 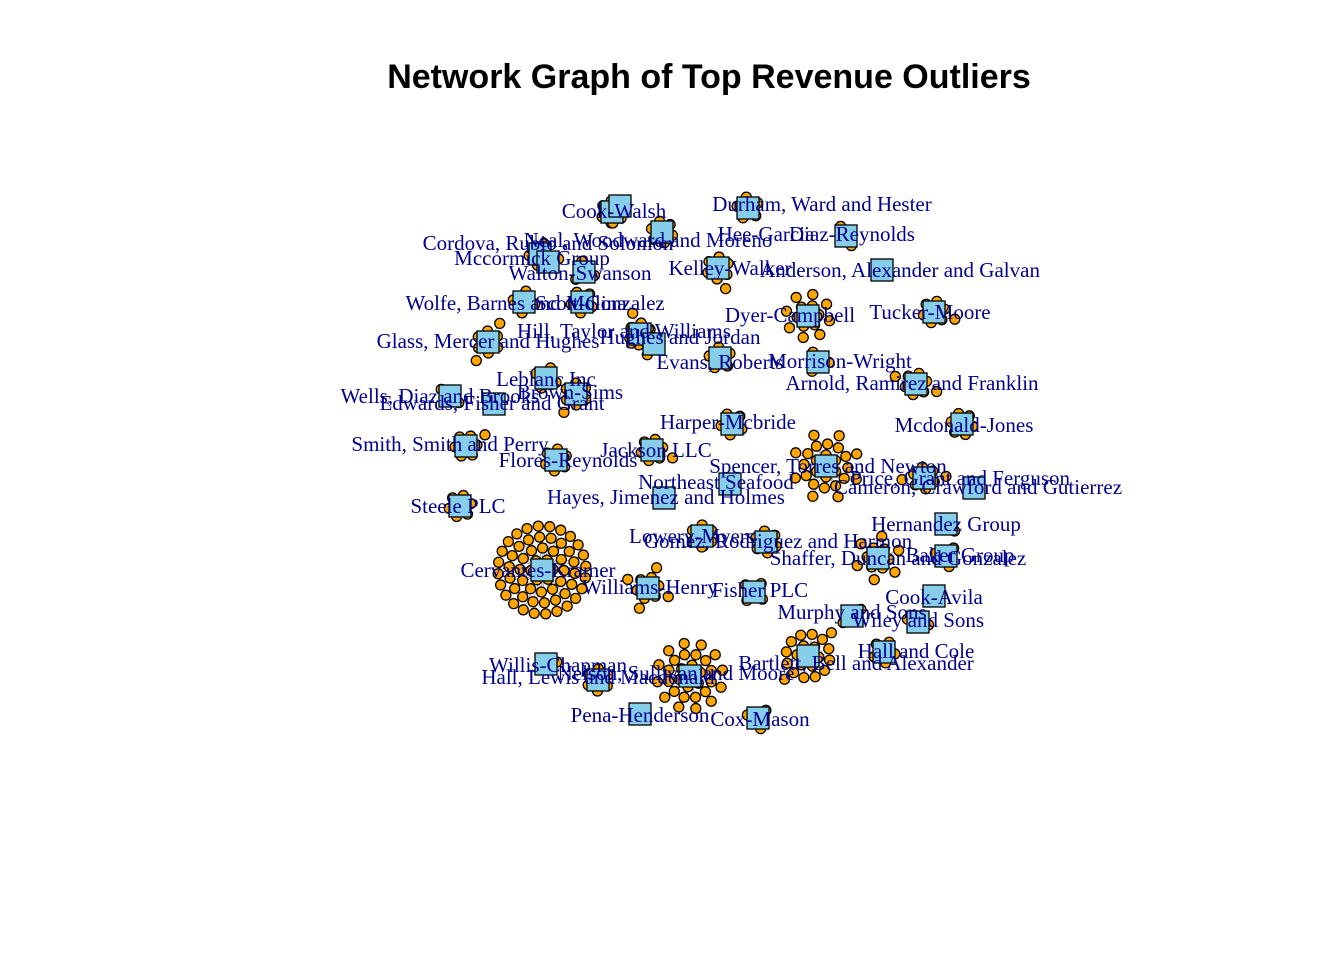 I want to click on company-node-wells-diaz-and-brooks, so click(x=450, y=396).